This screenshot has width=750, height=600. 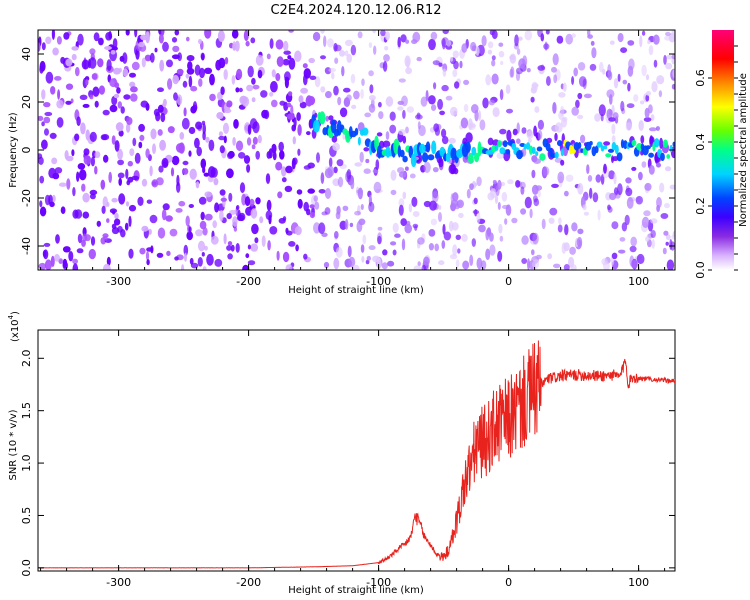 I want to click on snr-y-multiplier: (x104), so click(x=14, y=326).